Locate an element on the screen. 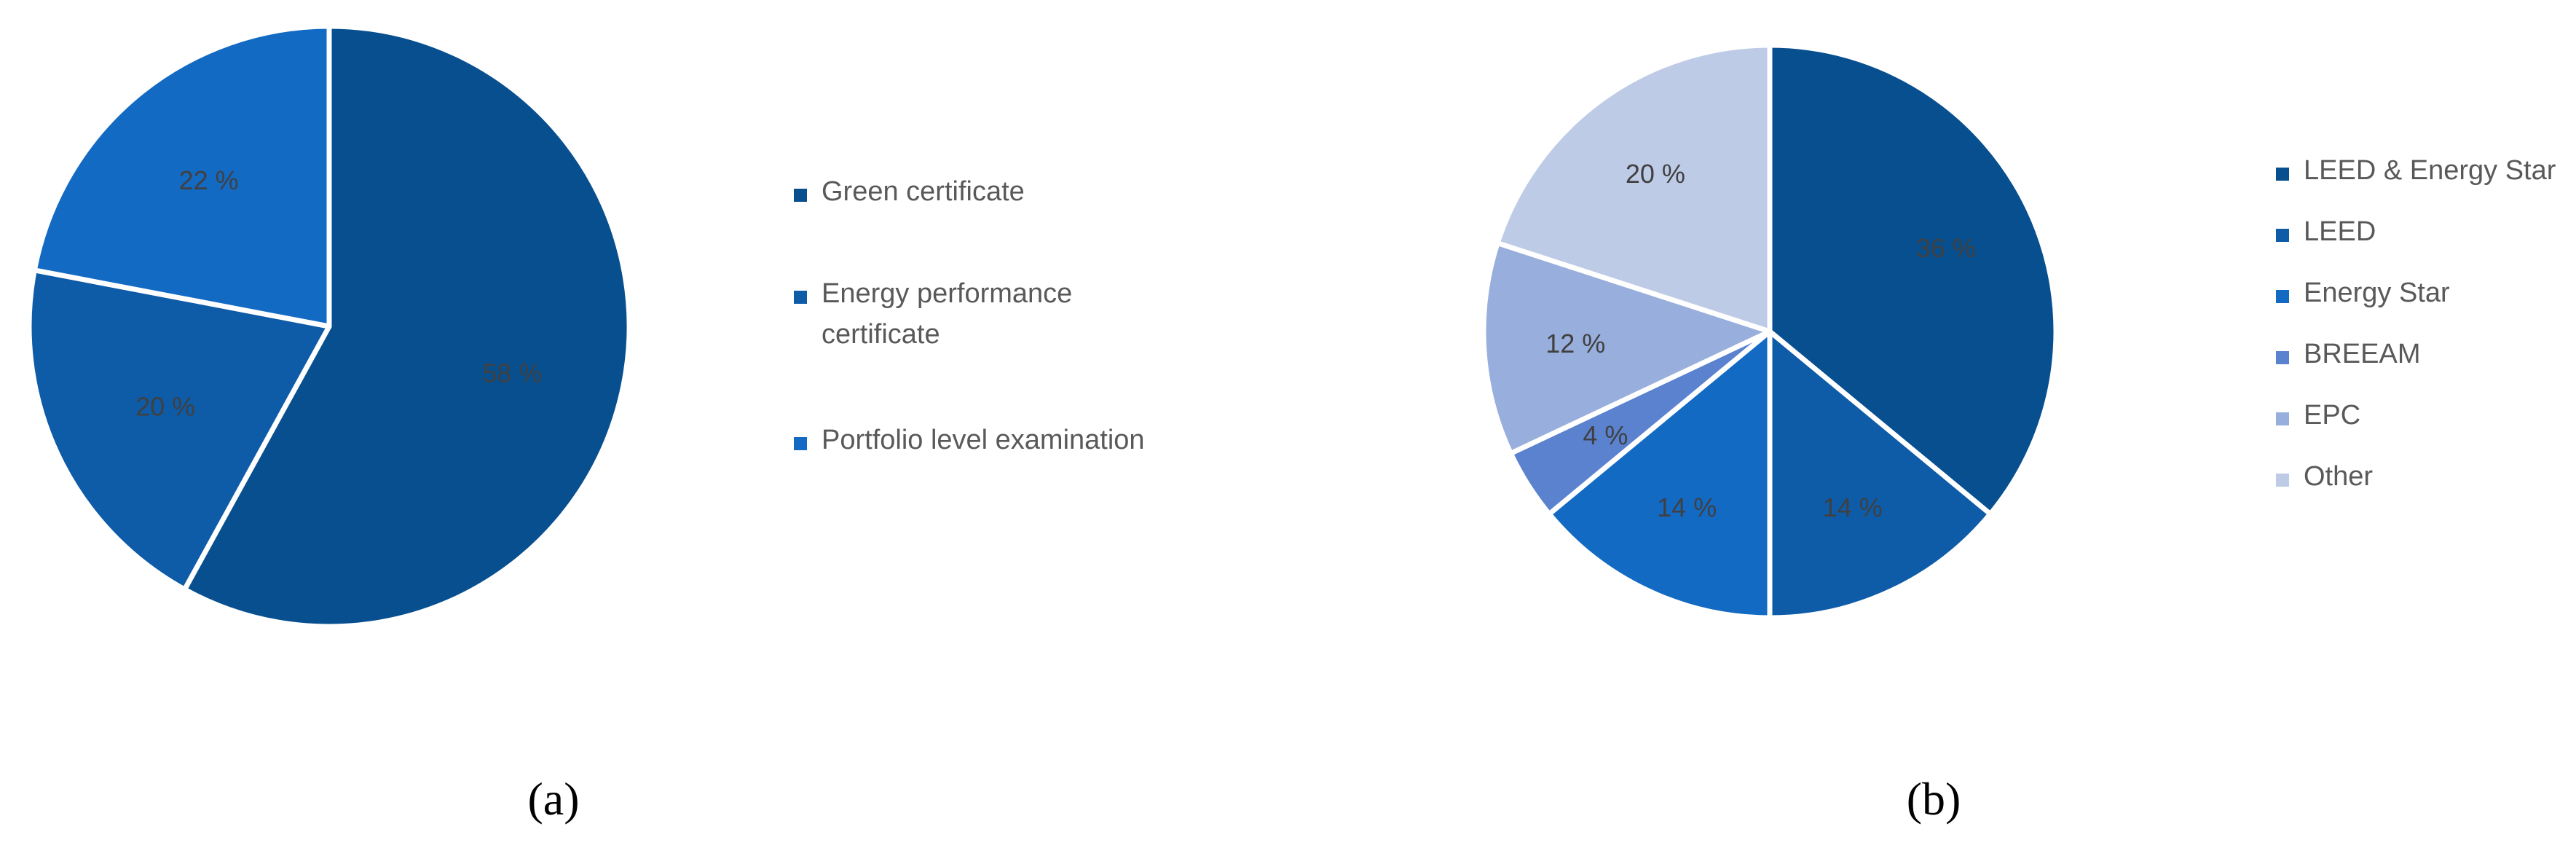  legend-label: Green certificate is located at coordinates (923, 191).